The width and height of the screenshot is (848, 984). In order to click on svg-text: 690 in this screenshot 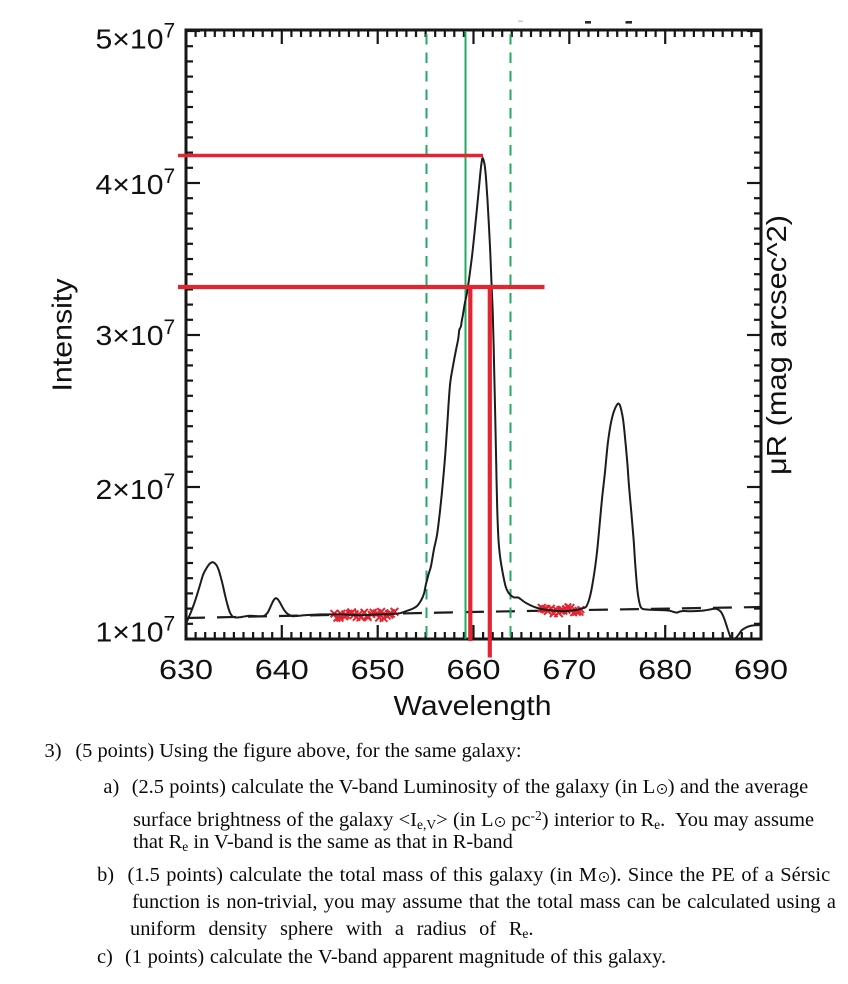, I will do `click(761, 669)`.